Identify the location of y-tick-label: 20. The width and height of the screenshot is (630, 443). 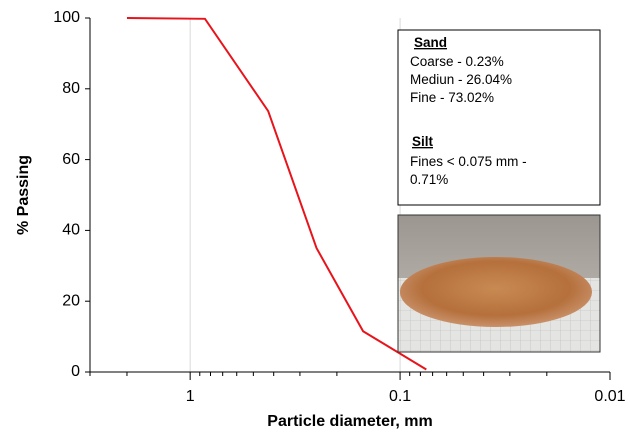
(71, 300).